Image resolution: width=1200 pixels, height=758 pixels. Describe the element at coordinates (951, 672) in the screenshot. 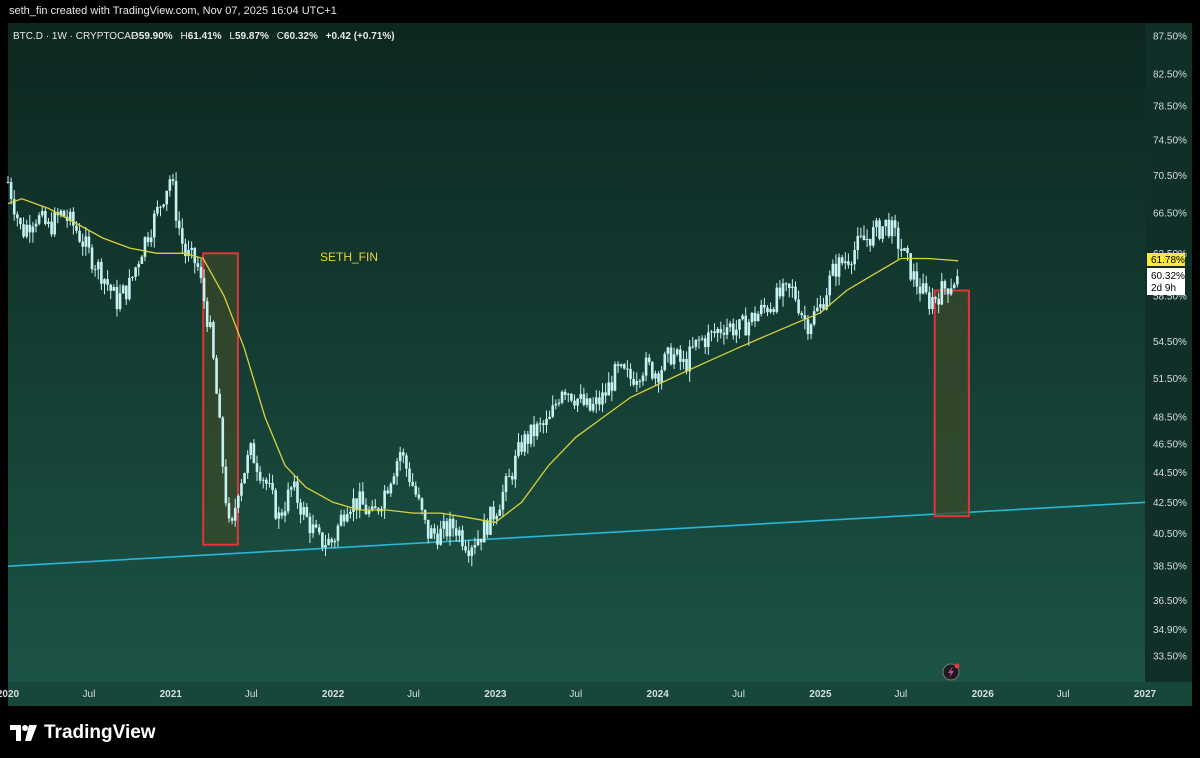

I see `alert-badge-icon` at that location.